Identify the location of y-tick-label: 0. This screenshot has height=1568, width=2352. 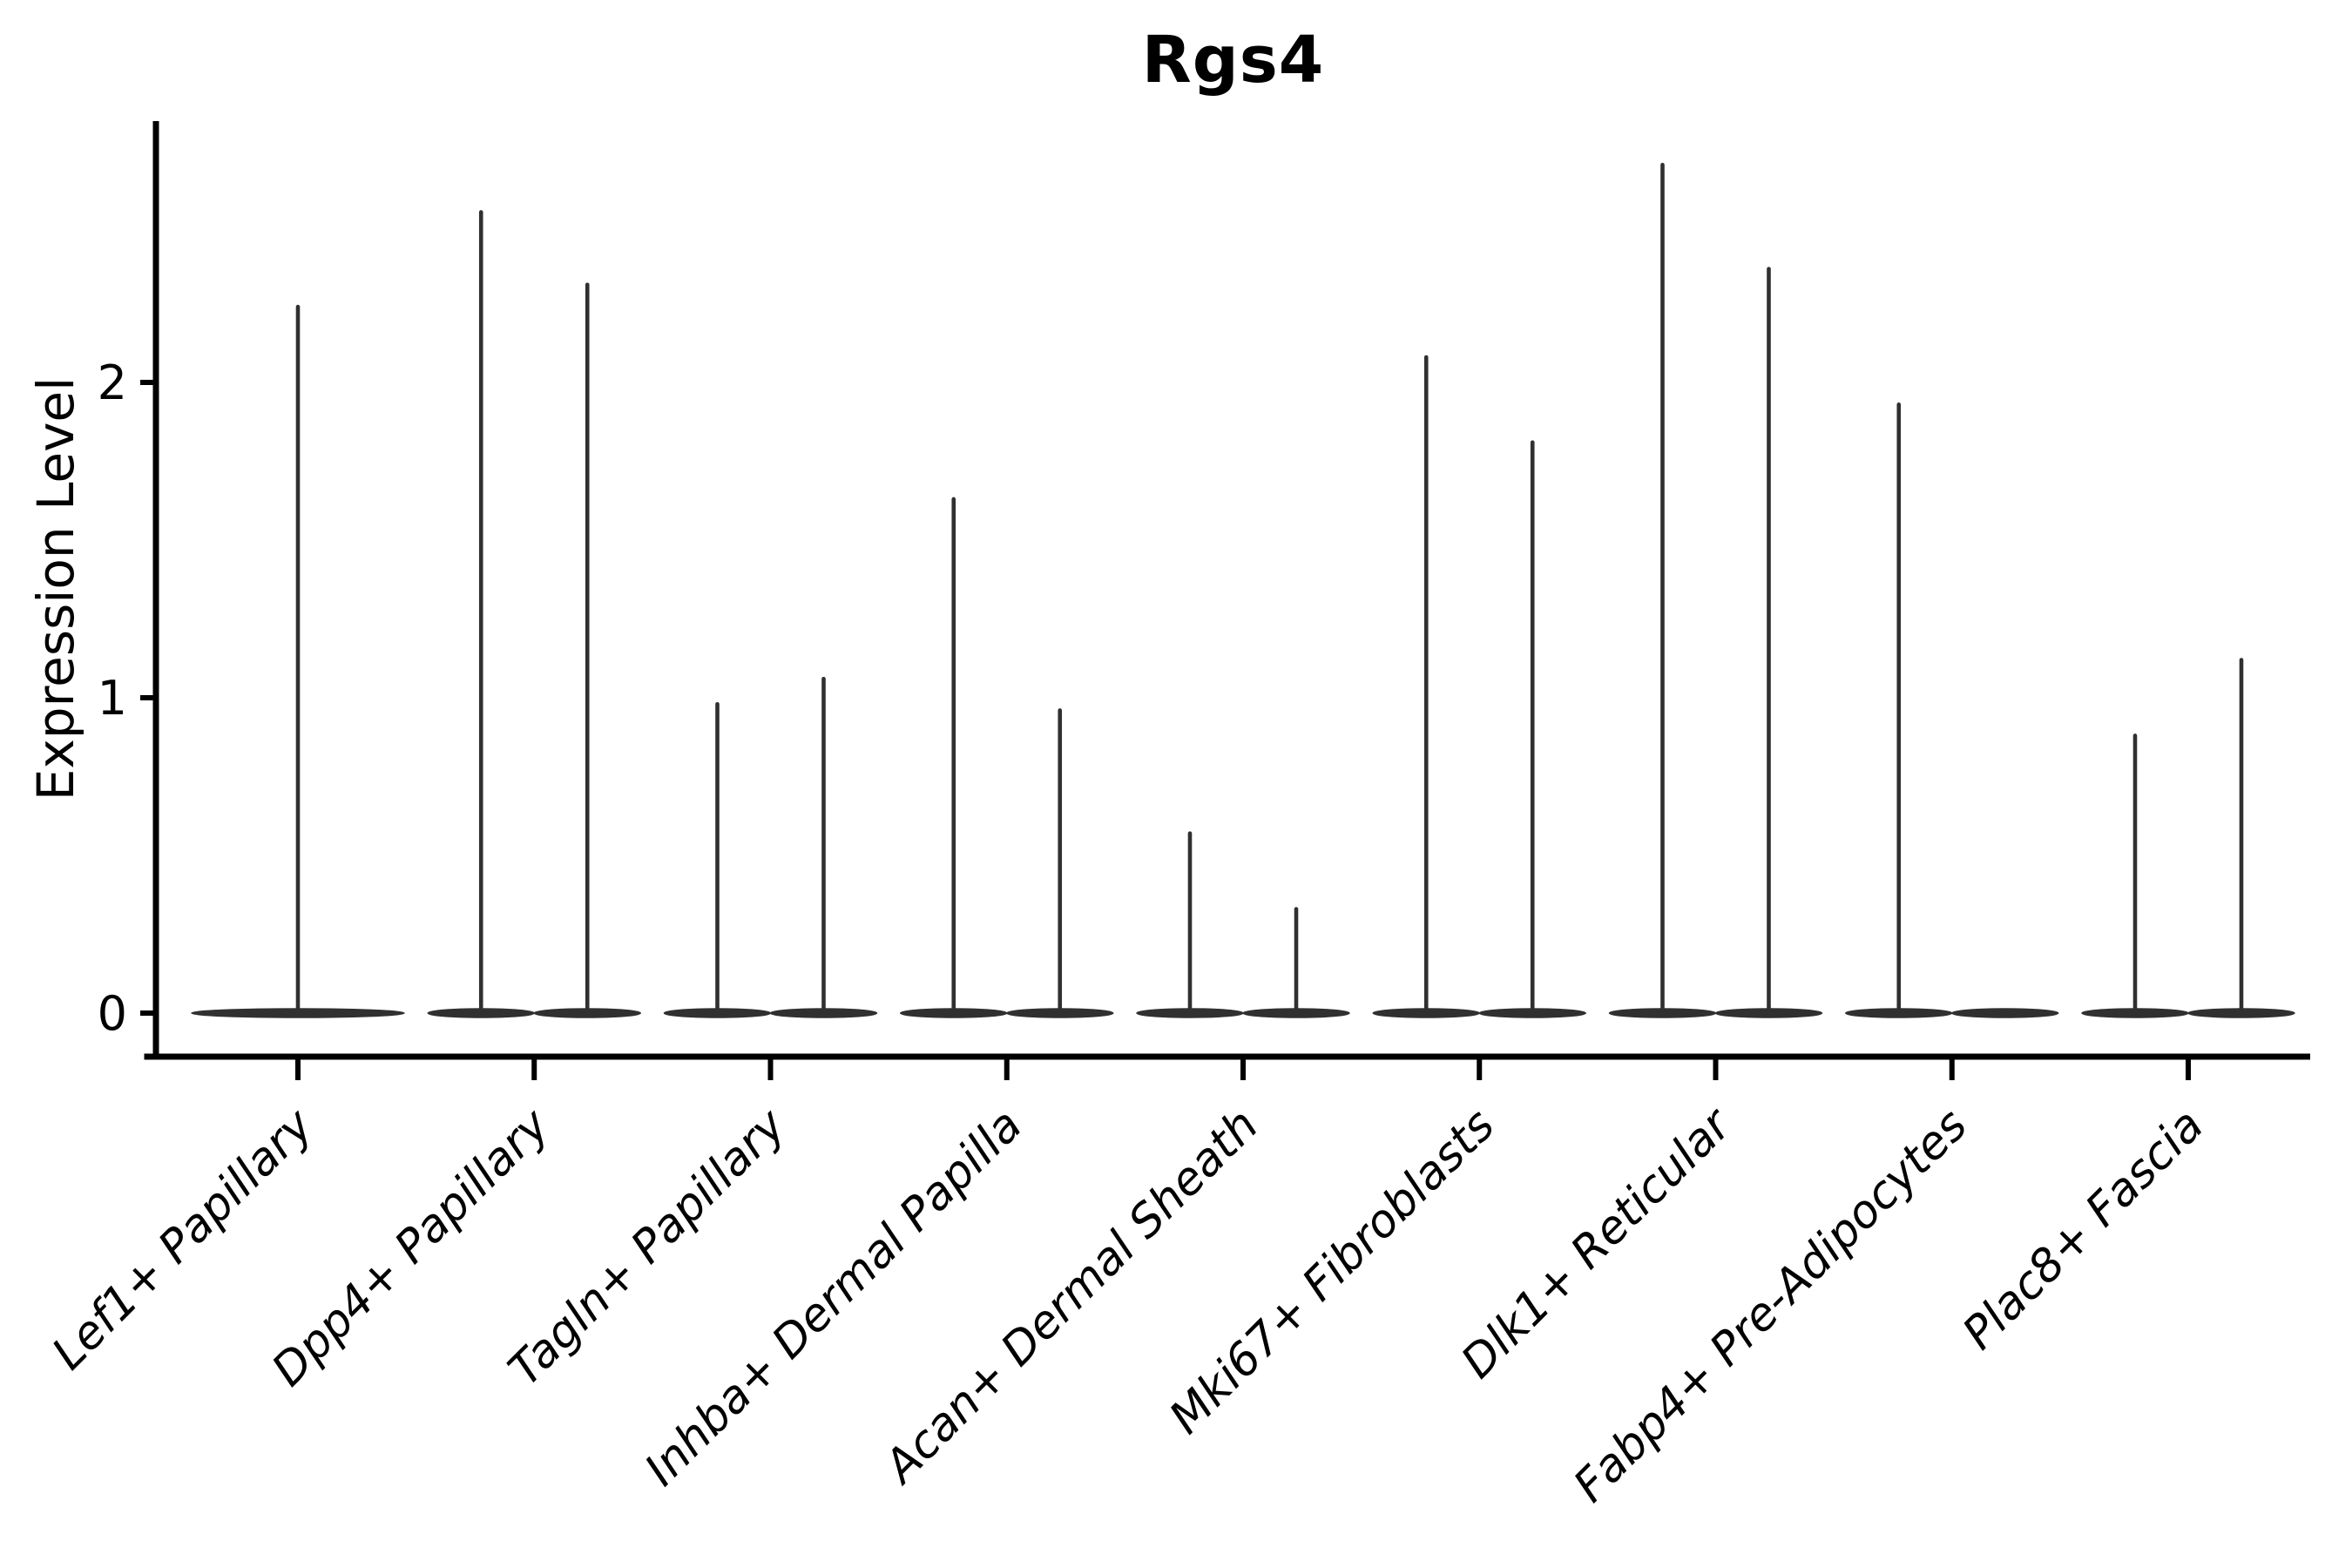
(113, 1014).